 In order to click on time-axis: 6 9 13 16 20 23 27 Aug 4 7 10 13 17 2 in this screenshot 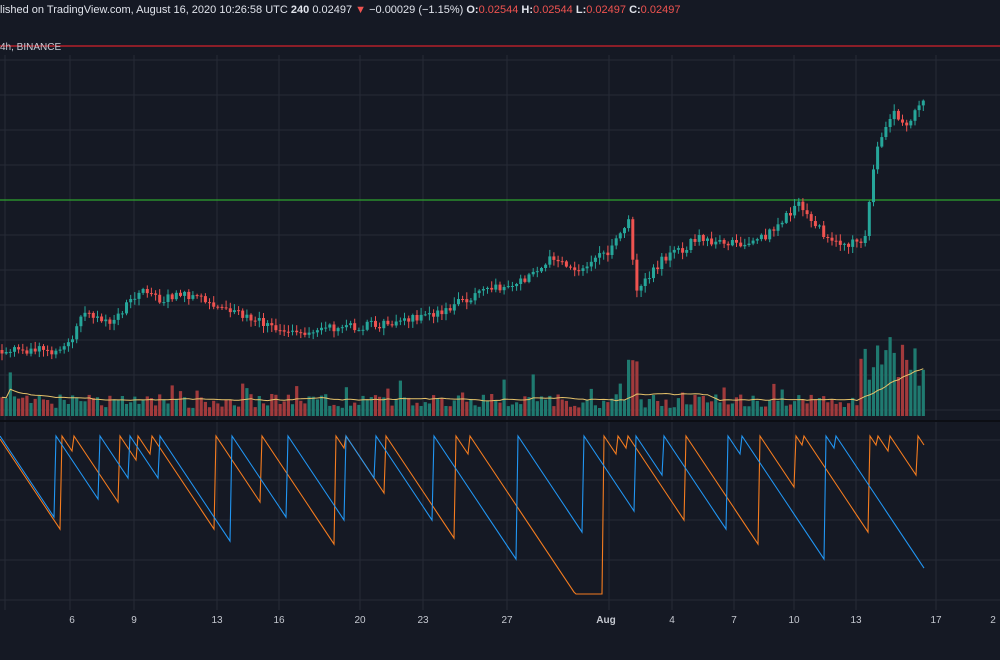, I will do `click(500, 634)`.